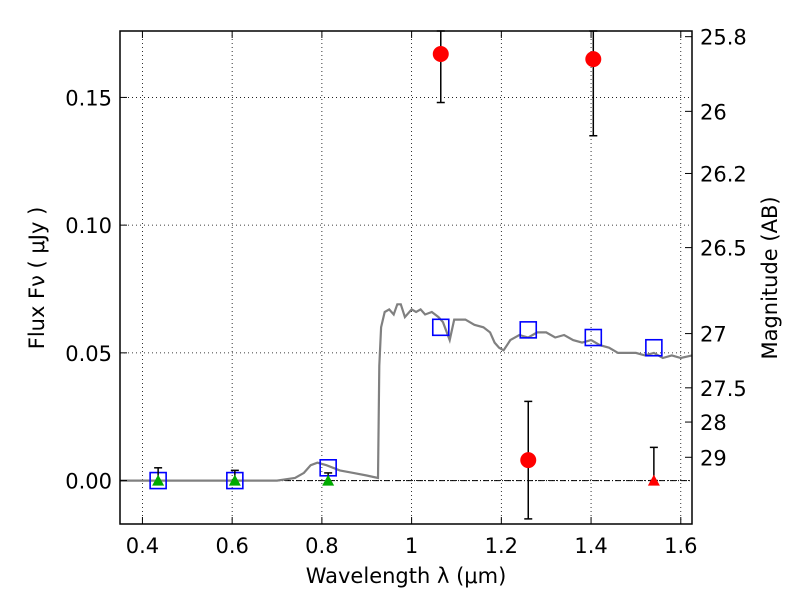  I want to click on upper-limit-triangle, so click(653, 480).